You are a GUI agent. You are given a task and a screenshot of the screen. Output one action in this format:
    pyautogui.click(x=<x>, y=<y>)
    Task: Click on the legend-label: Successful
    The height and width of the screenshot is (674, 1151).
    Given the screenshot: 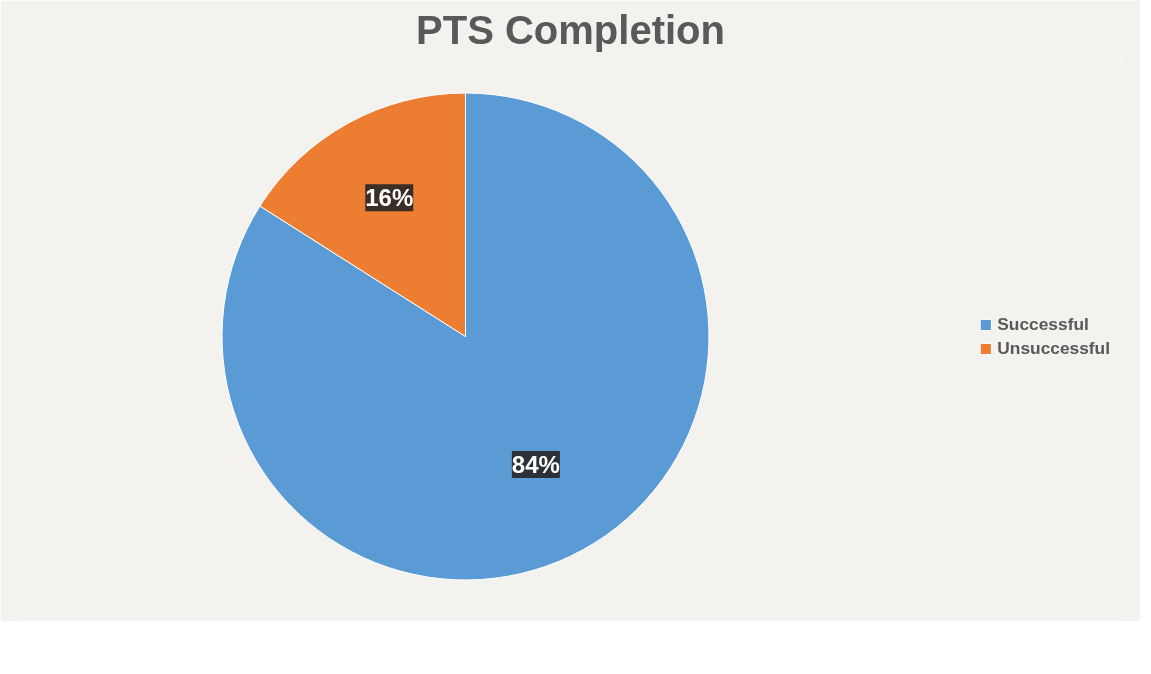 What is the action you would take?
    pyautogui.click(x=1043, y=324)
    